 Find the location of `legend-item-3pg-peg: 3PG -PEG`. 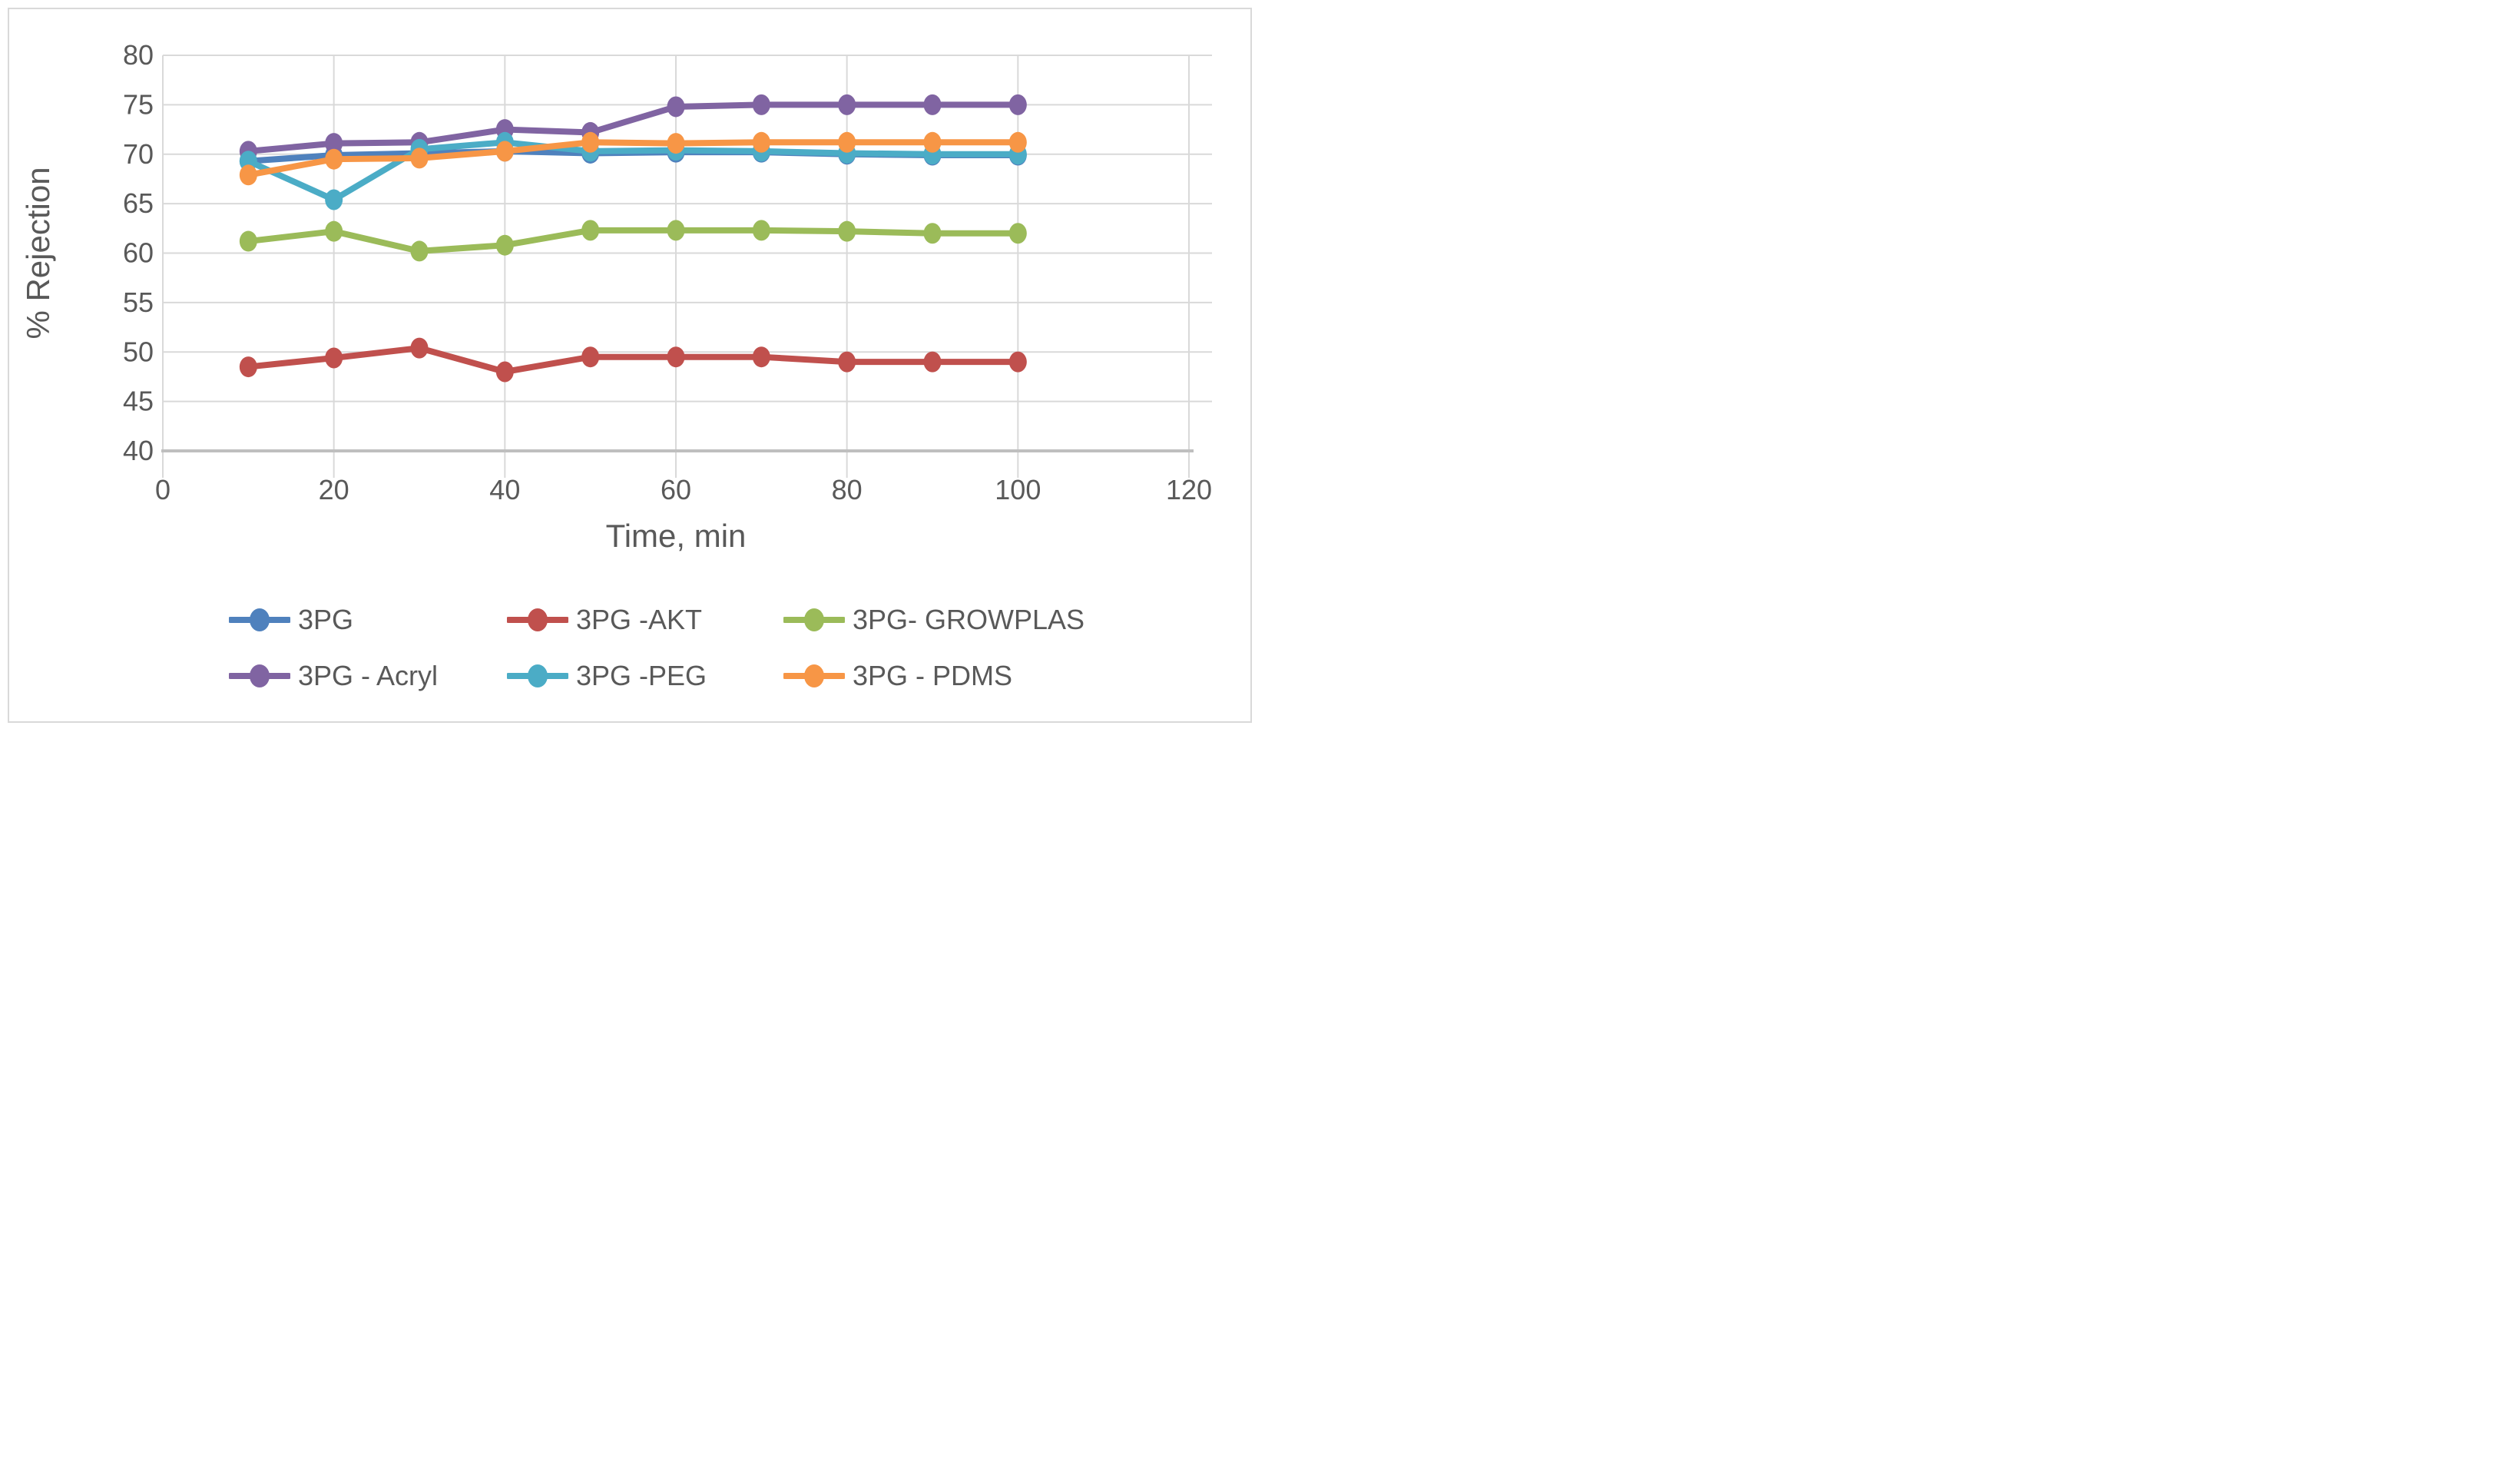

legend-item-3pg-peg: 3PG -PEG is located at coordinates (607, 676).